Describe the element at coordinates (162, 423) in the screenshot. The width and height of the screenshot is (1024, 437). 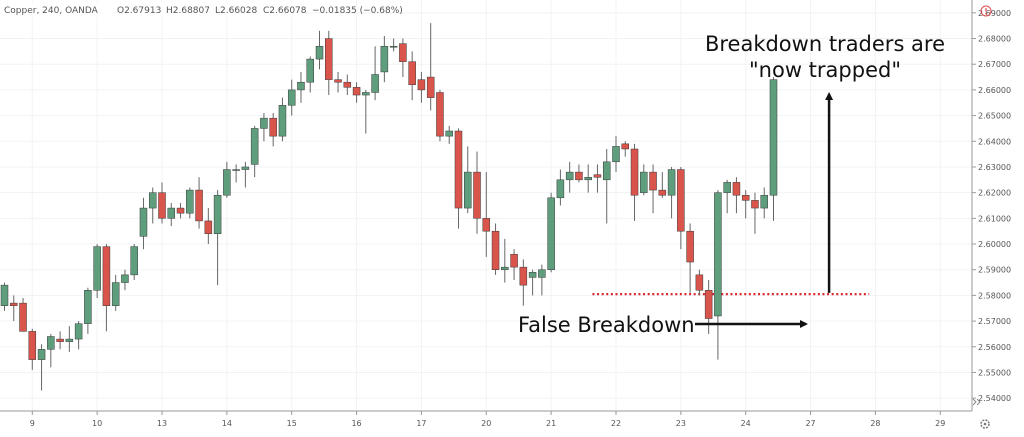
I see `time-tick-label: 13` at that location.